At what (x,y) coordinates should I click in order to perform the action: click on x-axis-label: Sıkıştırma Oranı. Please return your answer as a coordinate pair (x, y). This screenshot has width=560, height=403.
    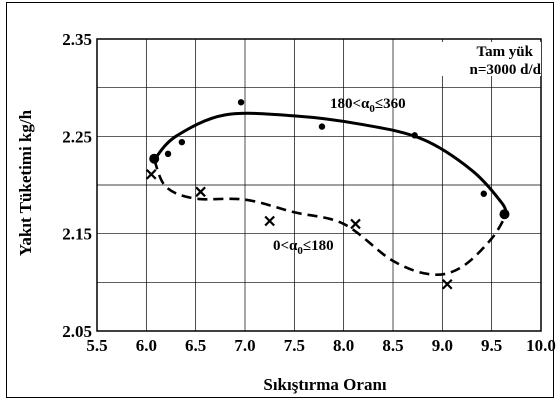
    Looking at the image, I should click on (325, 384).